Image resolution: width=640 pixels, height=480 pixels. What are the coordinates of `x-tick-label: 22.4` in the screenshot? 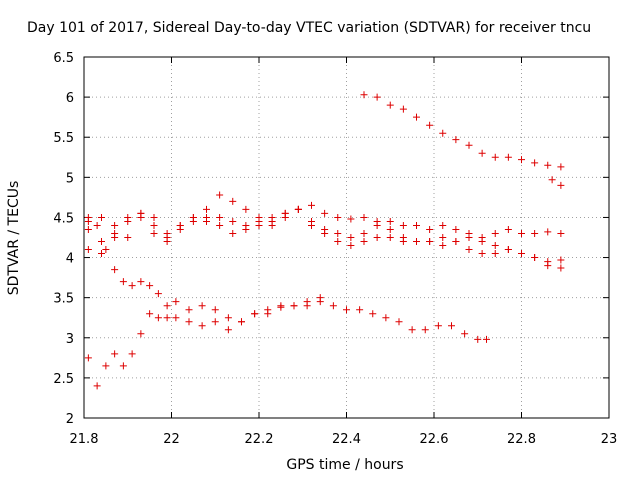 It's located at (346, 439).